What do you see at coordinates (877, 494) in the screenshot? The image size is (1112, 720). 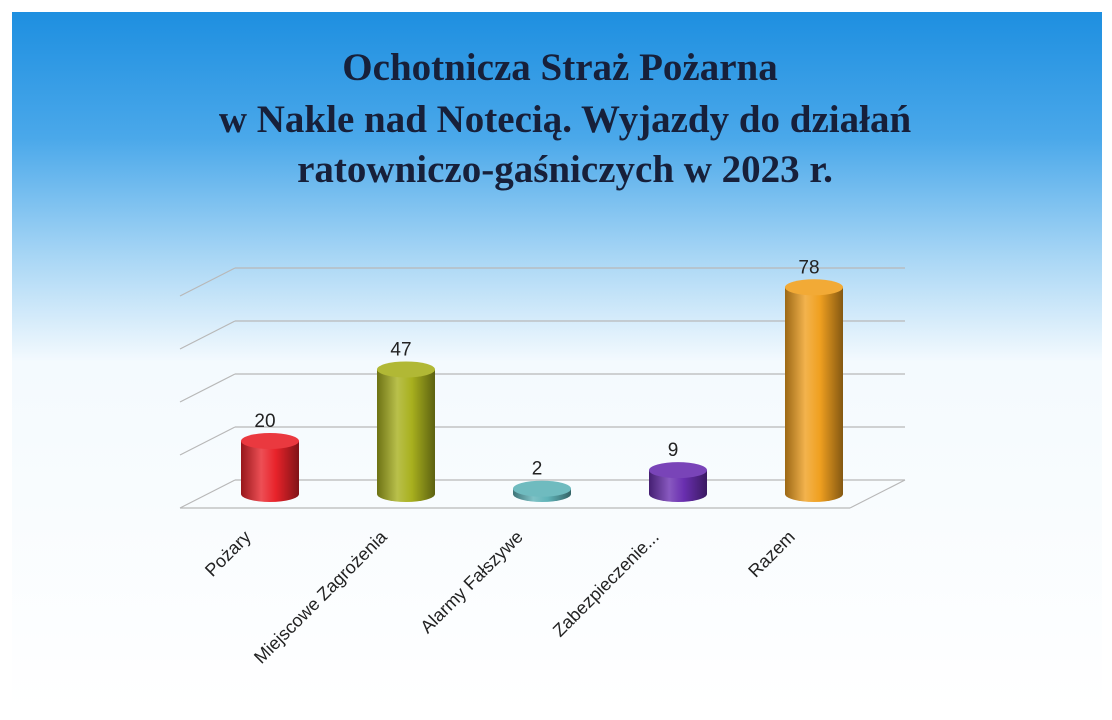 I see `floor-edge` at bounding box center [877, 494].